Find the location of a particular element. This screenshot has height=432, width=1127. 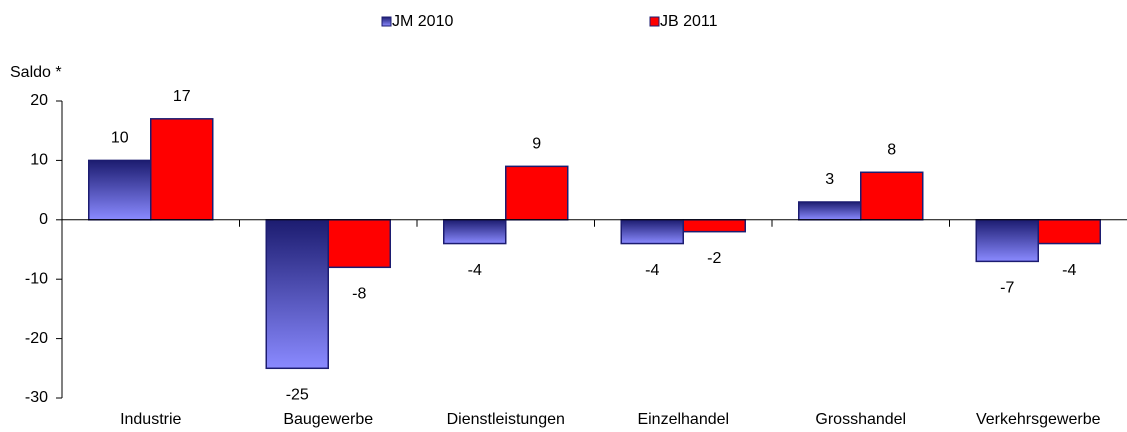

data-label: 8 is located at coordinates (891, 149).